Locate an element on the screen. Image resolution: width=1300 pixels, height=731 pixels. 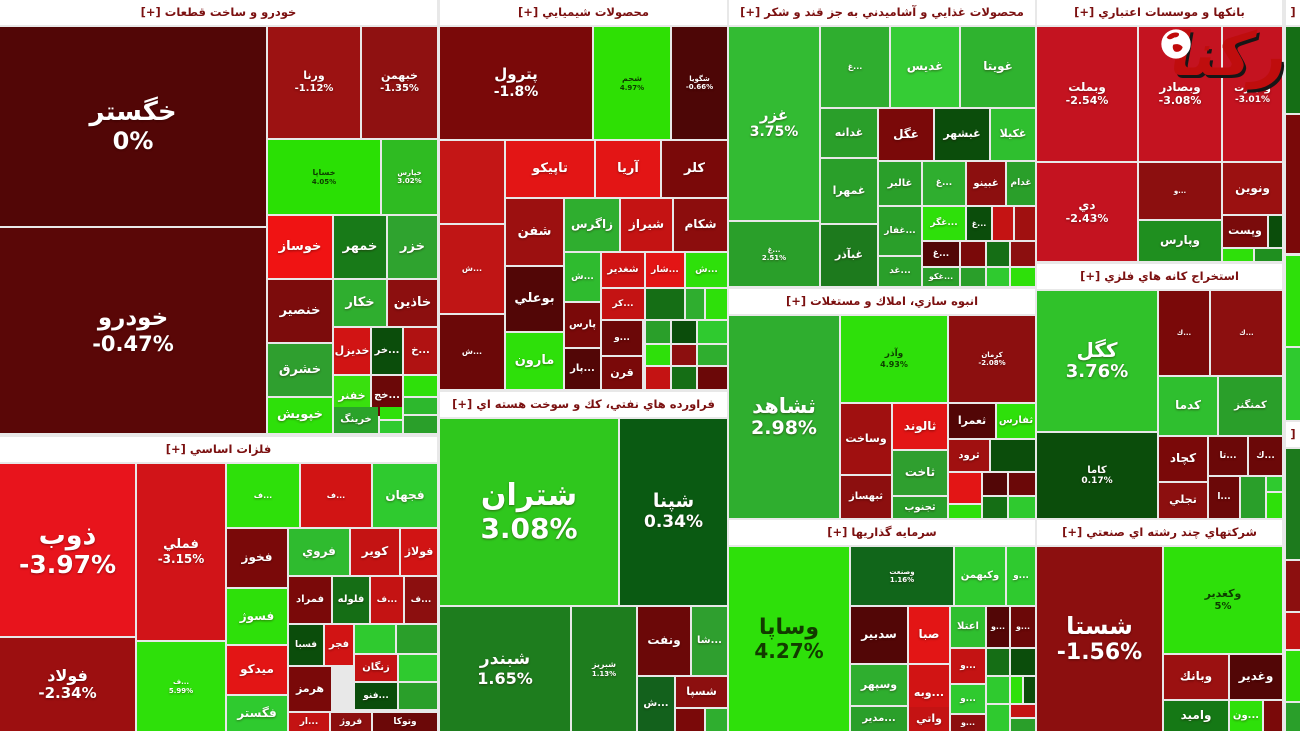
treemap-tile: واميد is located at coordinates (1196, 716).